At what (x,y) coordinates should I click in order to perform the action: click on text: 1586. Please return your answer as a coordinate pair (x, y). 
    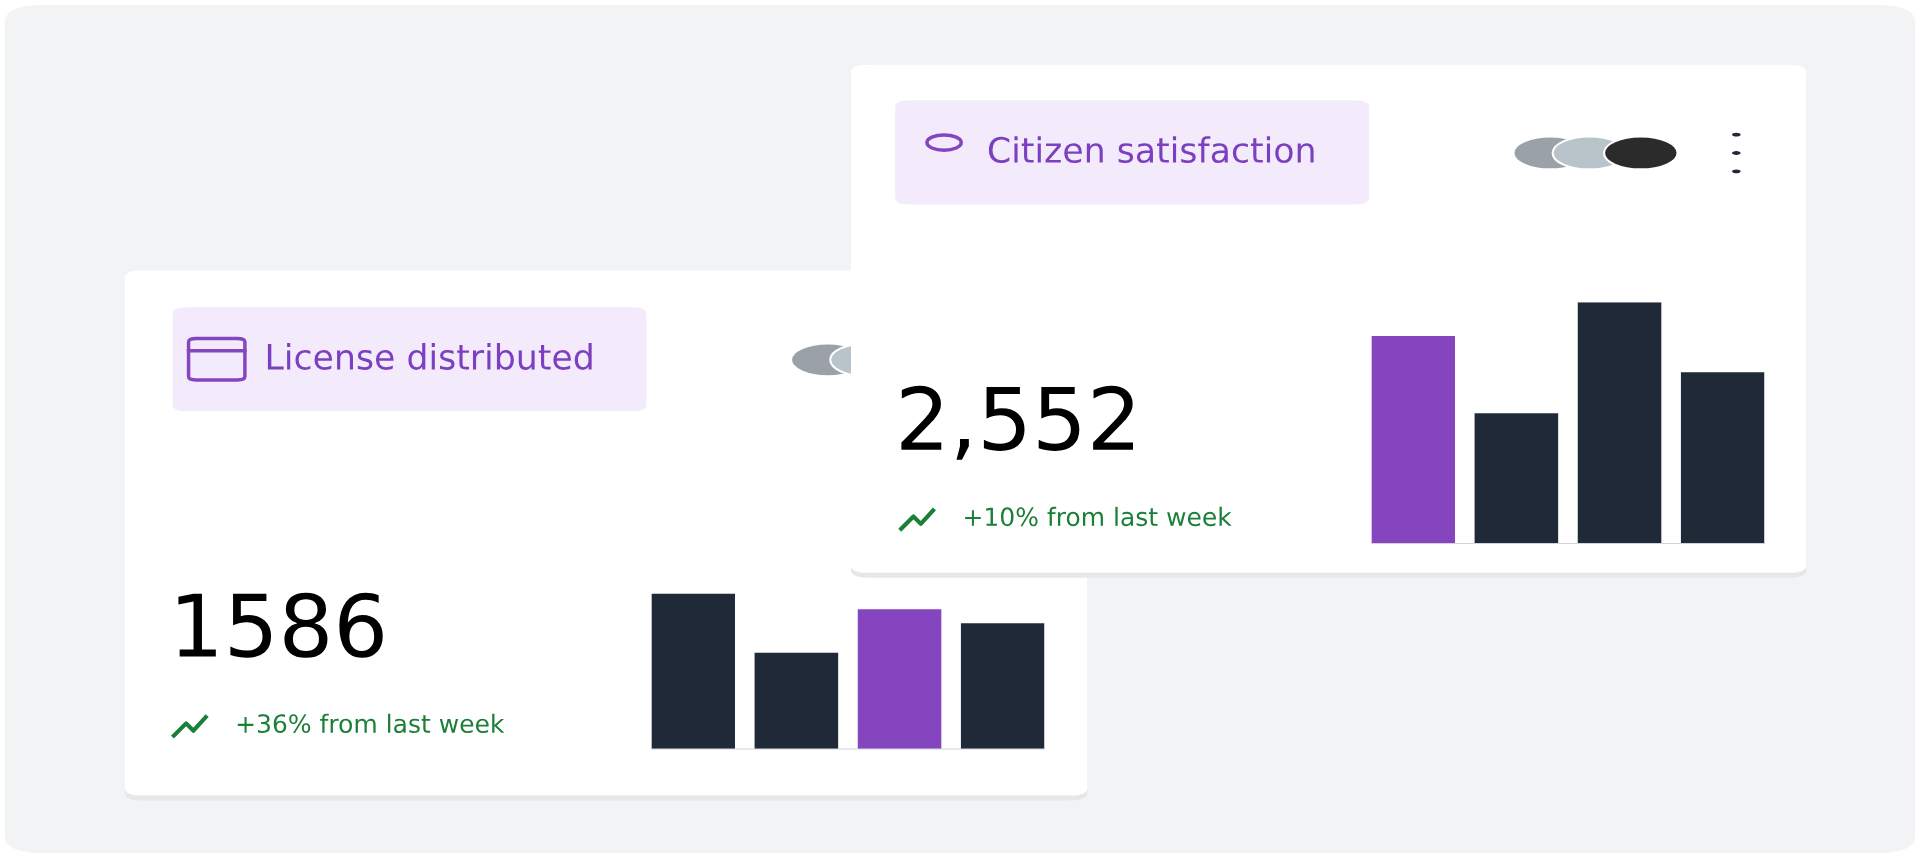
    Looking at the image, I should click on (280, 625).